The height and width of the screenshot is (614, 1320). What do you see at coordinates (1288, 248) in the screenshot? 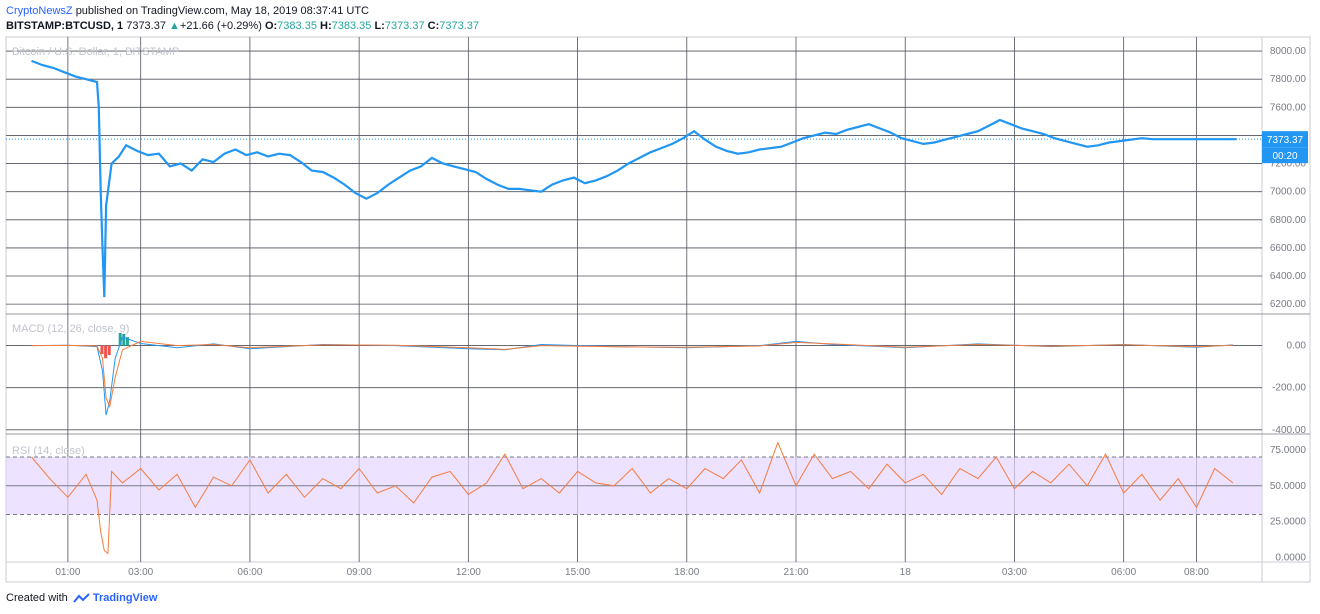
I see `price-tick-label: 6600.00` at bounding box center [1288, 248].